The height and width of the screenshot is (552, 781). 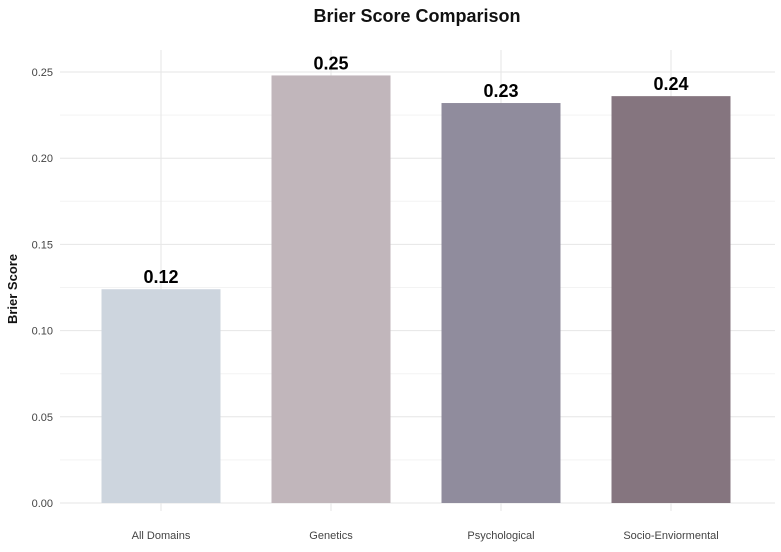 What do you see at coordinates (12, 289) in the screenshot?
I see `y-axis-title: Brier Score` at bounding box center [12, 289].